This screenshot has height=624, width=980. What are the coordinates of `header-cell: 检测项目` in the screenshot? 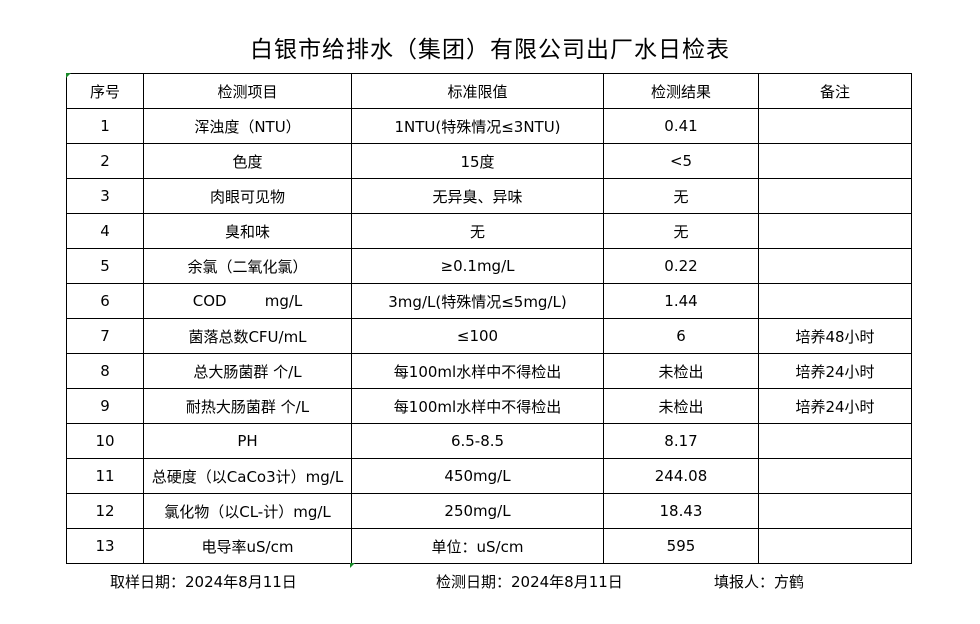 It's located at (247, 91).